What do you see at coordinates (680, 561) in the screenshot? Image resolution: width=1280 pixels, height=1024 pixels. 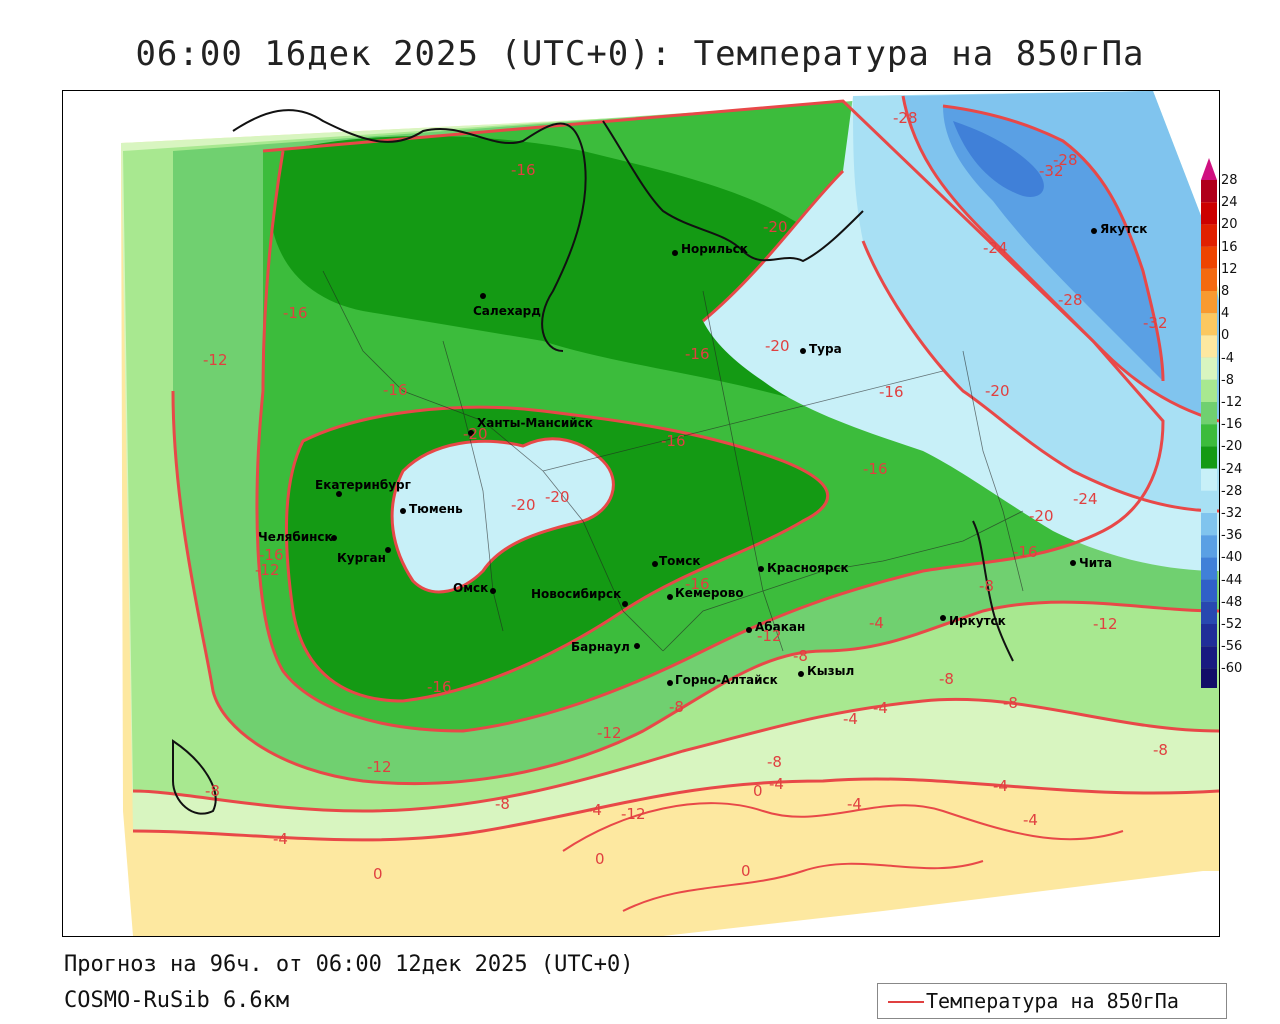 I see `city-tomsk: Томск` at bounding box center [680, 561].